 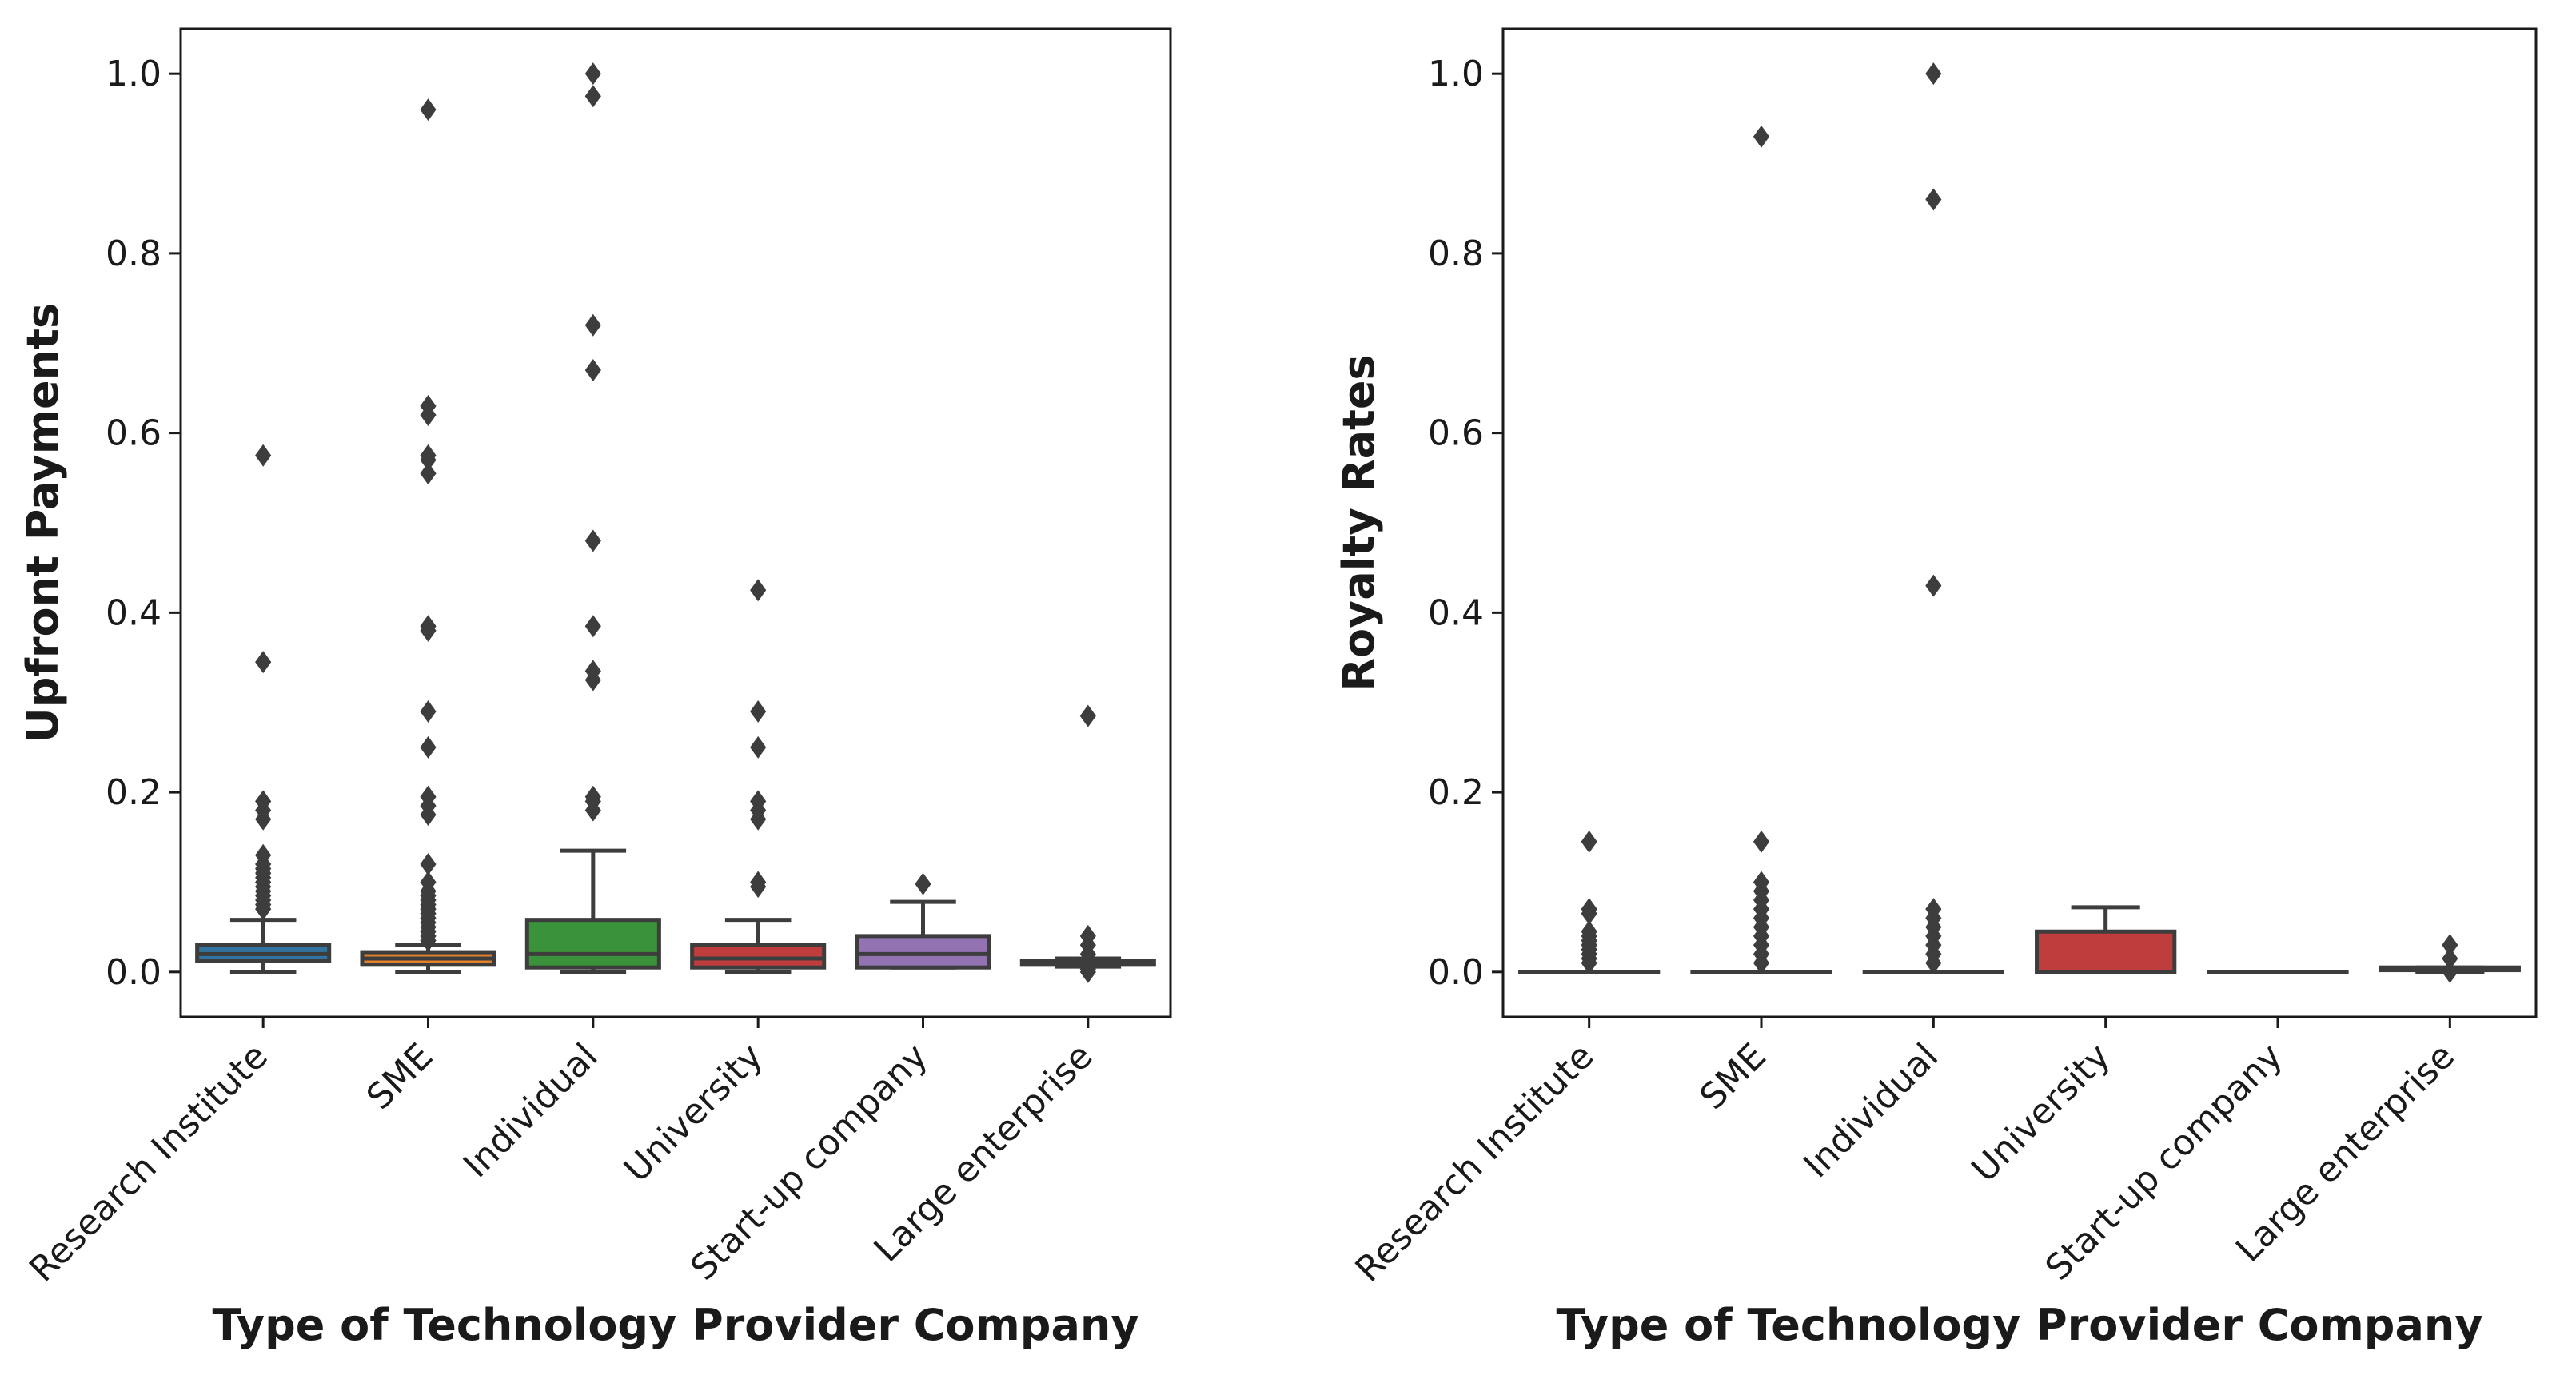 I want to click on y-axis-title: Royalty Rates, so click(x=1359, y=522).